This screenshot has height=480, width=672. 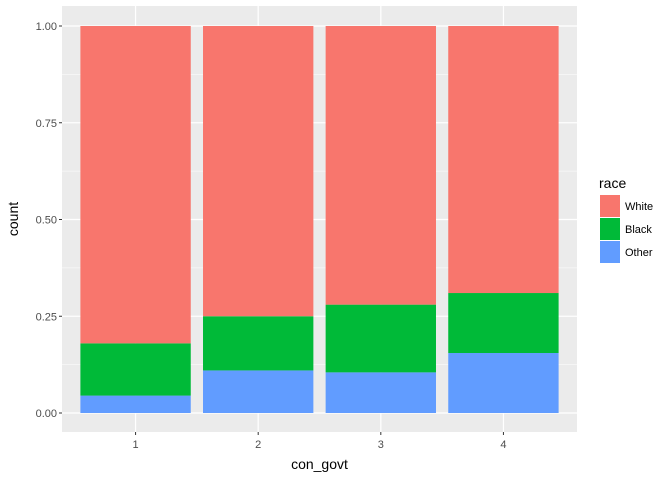 I want to click on y-tick-label: 0.00, so click(x=46, y=414).